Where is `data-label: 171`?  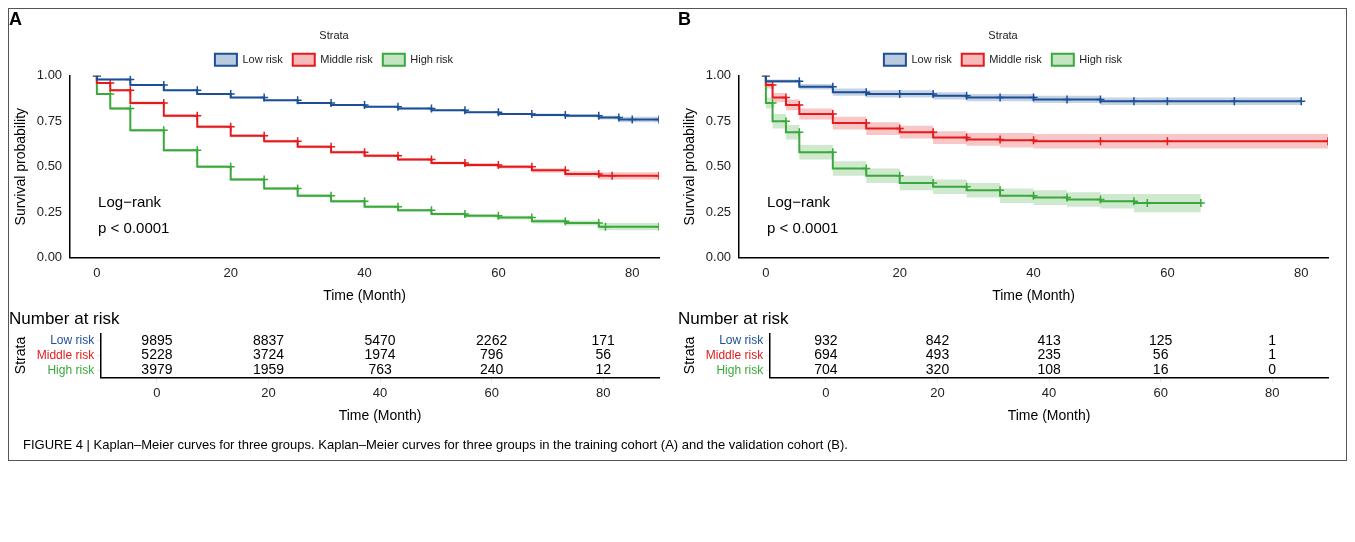 data-label: 171 is located at coordinates (603, 339).